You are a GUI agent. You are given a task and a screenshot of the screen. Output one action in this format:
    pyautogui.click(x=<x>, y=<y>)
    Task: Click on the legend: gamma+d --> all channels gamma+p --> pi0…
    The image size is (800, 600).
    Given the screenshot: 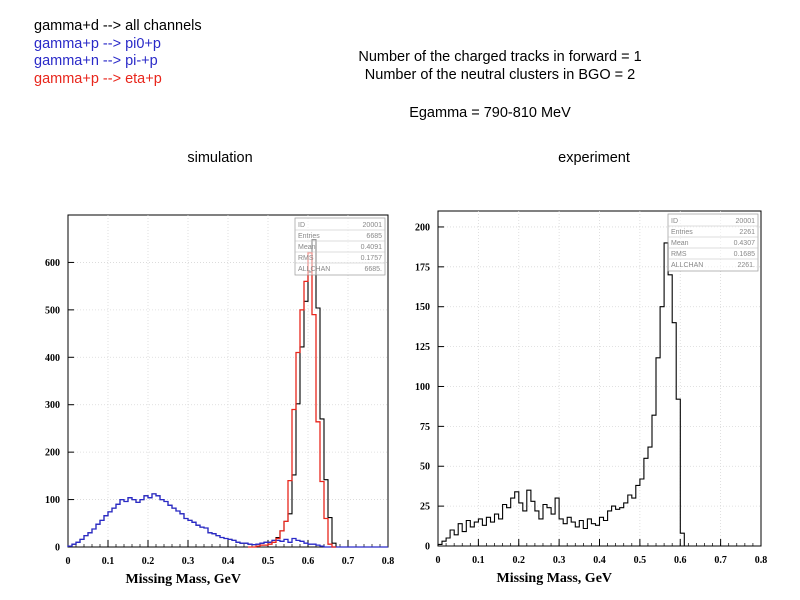 What is the action you would take?
    pyautogui.click(x=118, y=53)
    